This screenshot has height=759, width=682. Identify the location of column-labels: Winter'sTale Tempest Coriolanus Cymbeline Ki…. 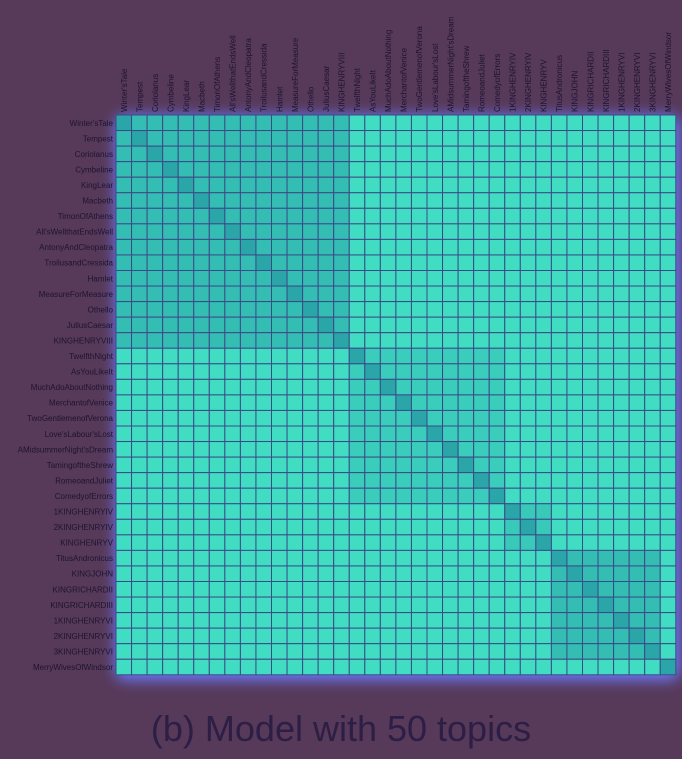
(396, 64).